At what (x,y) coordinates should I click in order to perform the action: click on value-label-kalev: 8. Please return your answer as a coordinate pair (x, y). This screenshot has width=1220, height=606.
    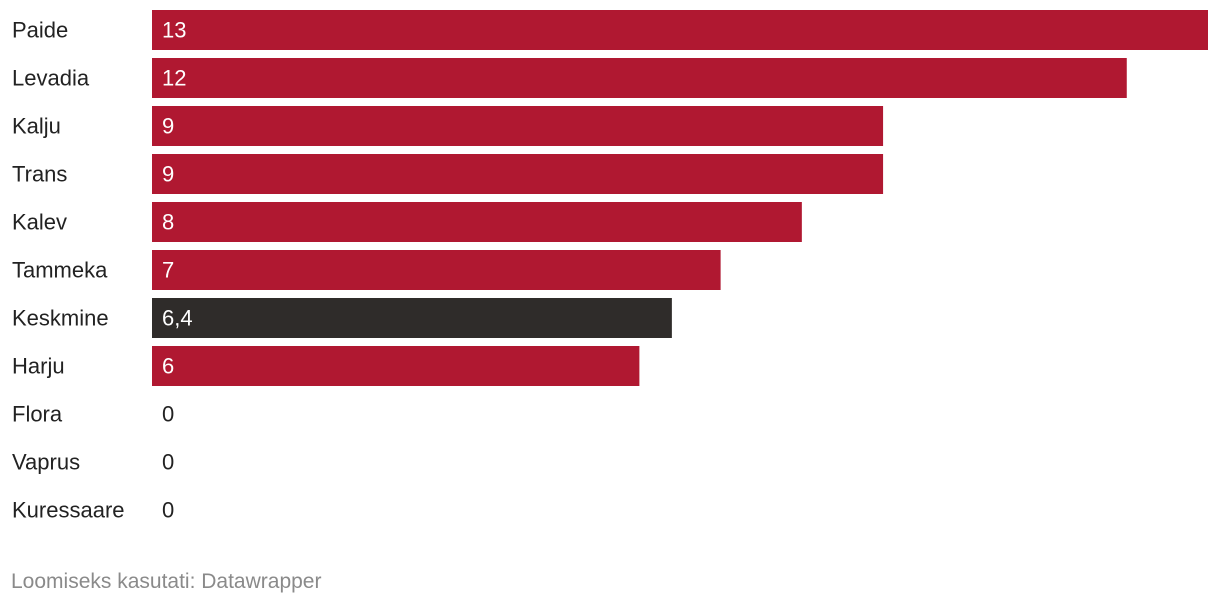
    Looking at the image, I should click on (168, 222).